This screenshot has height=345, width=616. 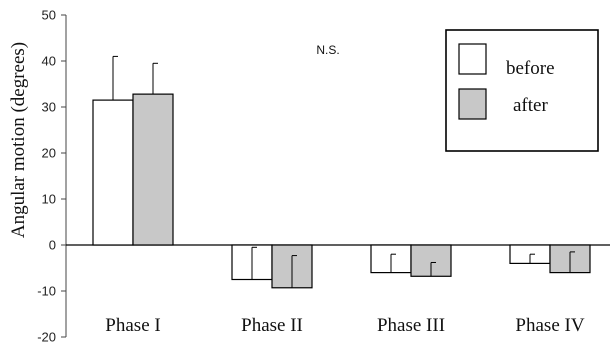 What do you see at coordinates (549, 325) in the screenshot?
I see `category-label: Phase IV` at bounding box center [549, 325].